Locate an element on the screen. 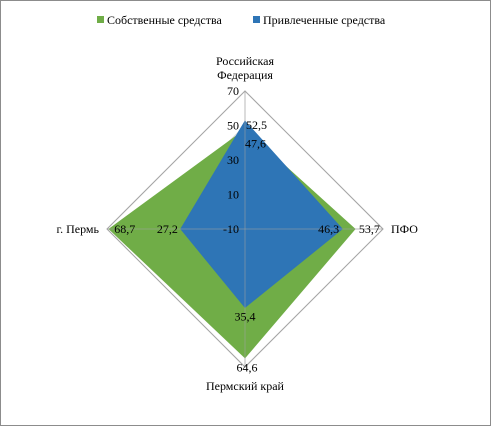 This screenshot has height=427, width=491. legend-label-own-funds: Собственные средства is located at coordinates (165, 20).